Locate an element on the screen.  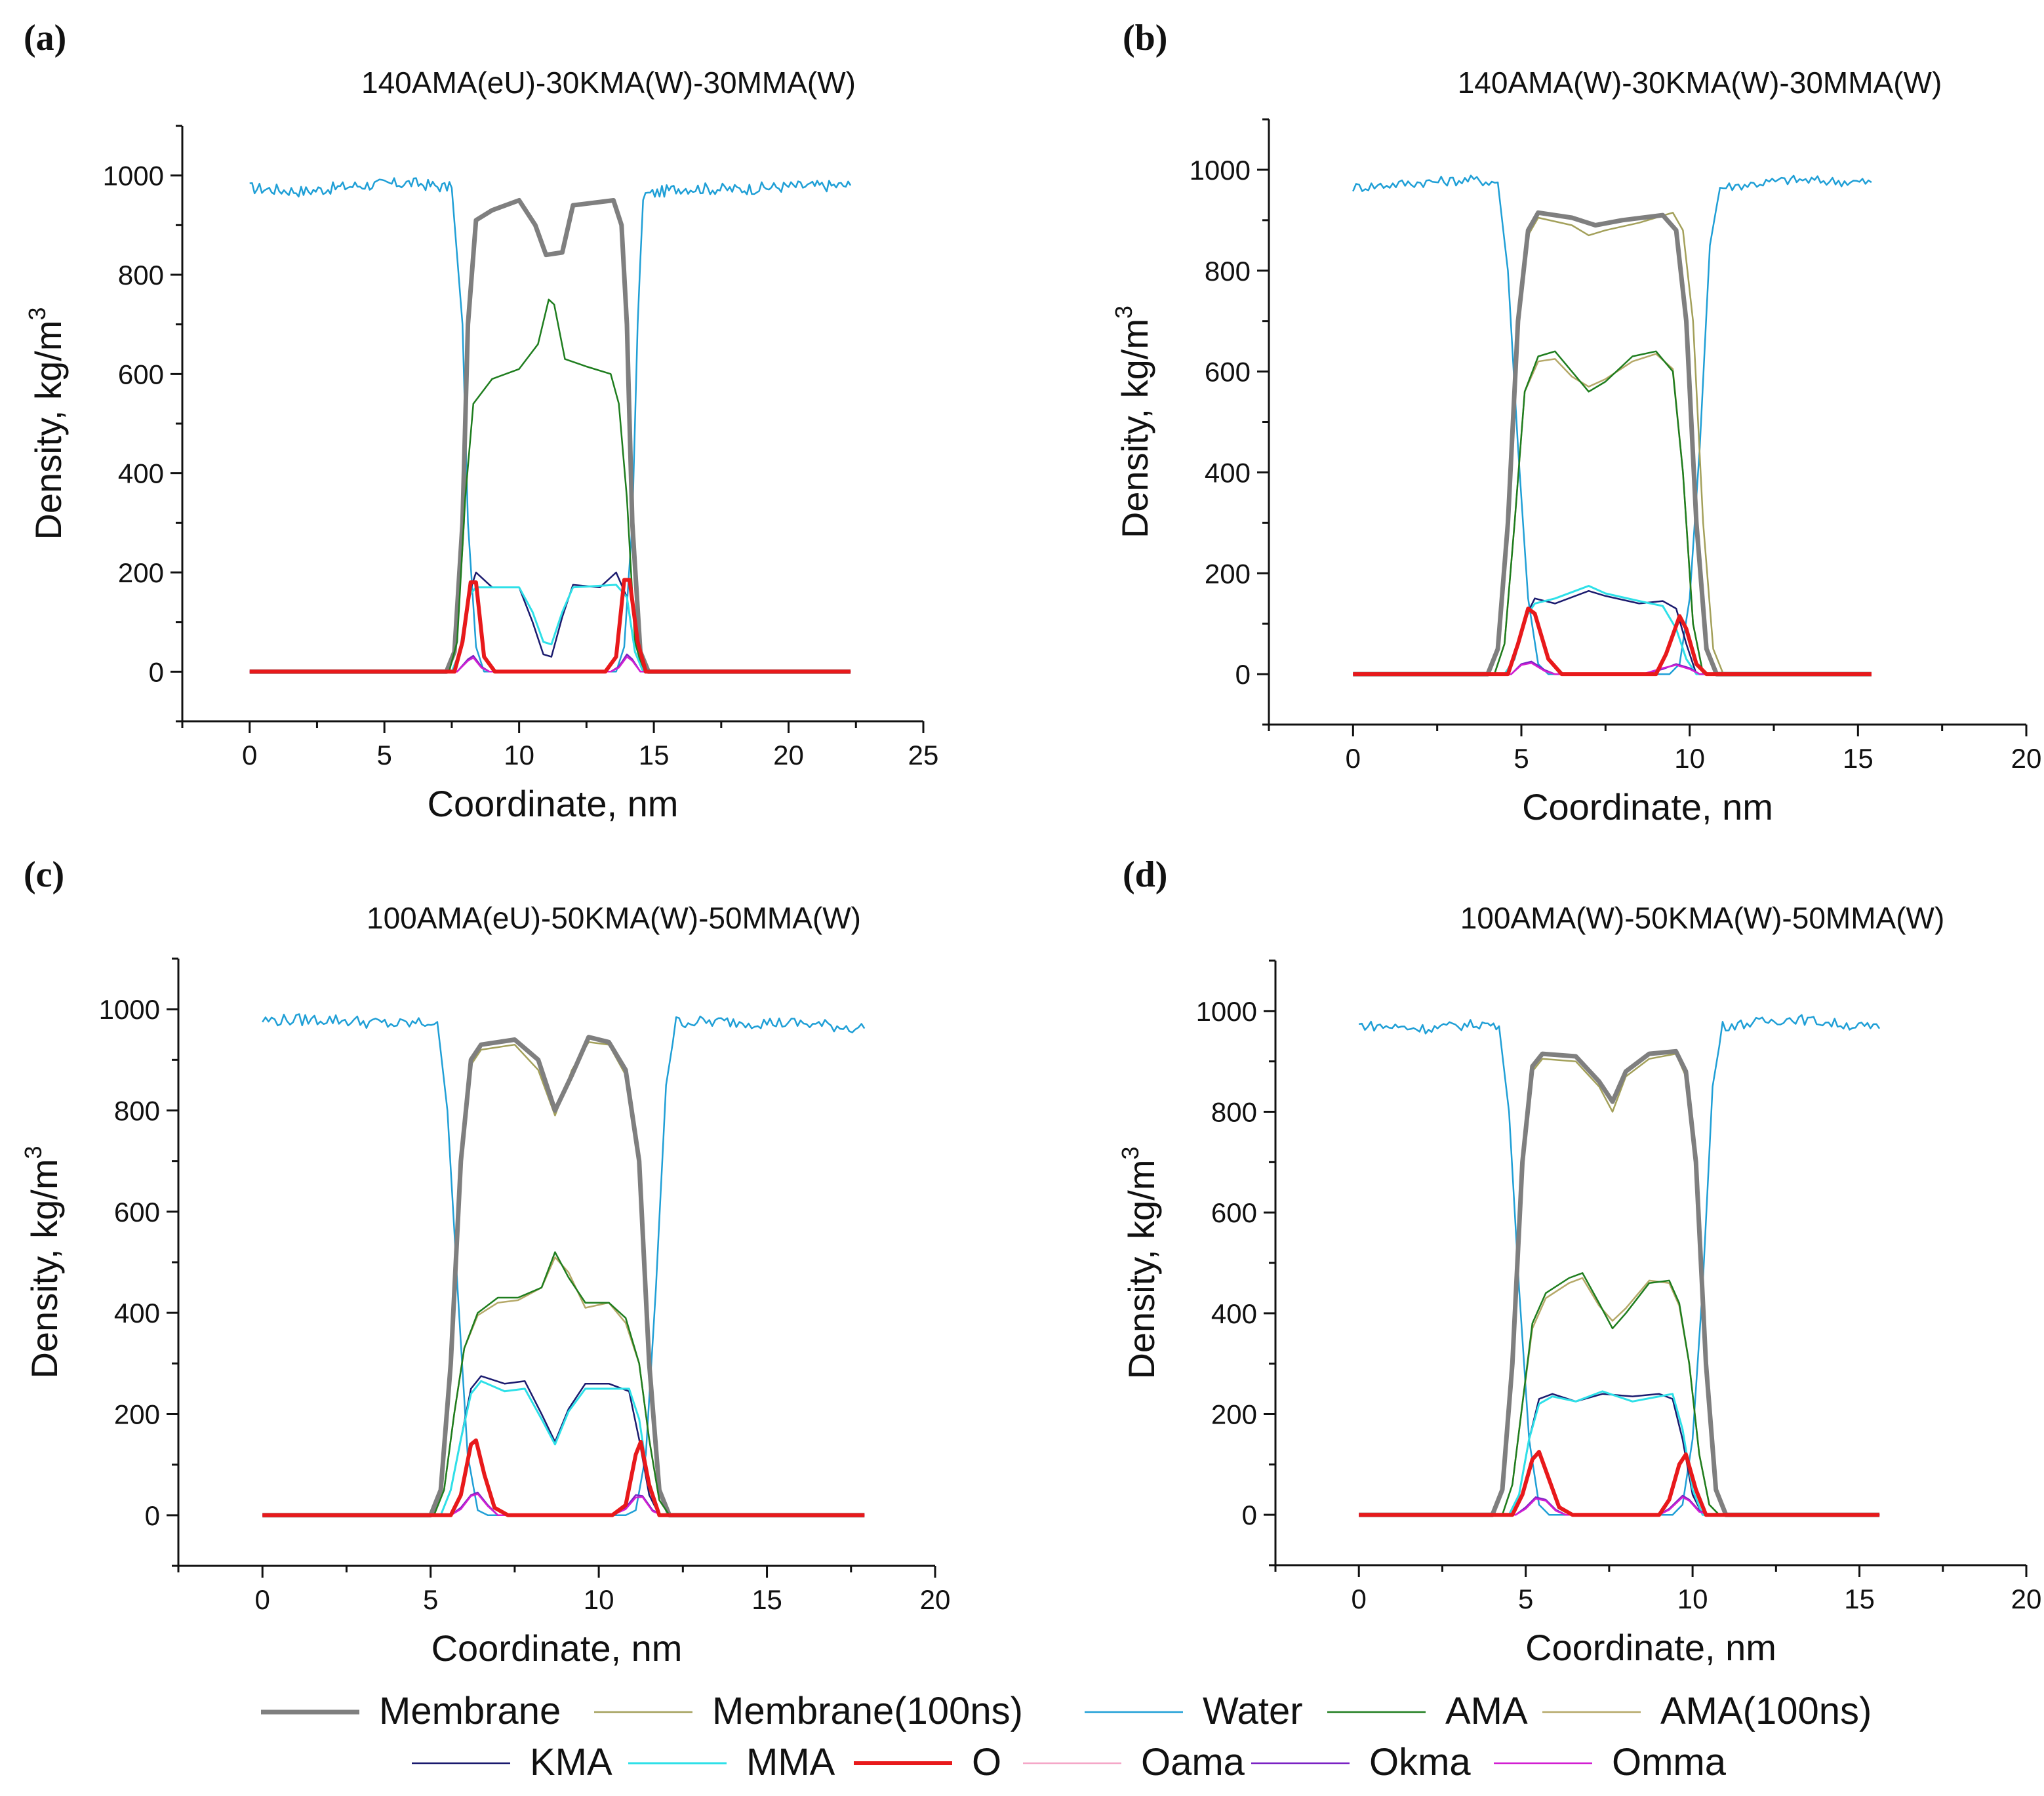
panel-letter: (d) is located at coordinates (1145, 874).